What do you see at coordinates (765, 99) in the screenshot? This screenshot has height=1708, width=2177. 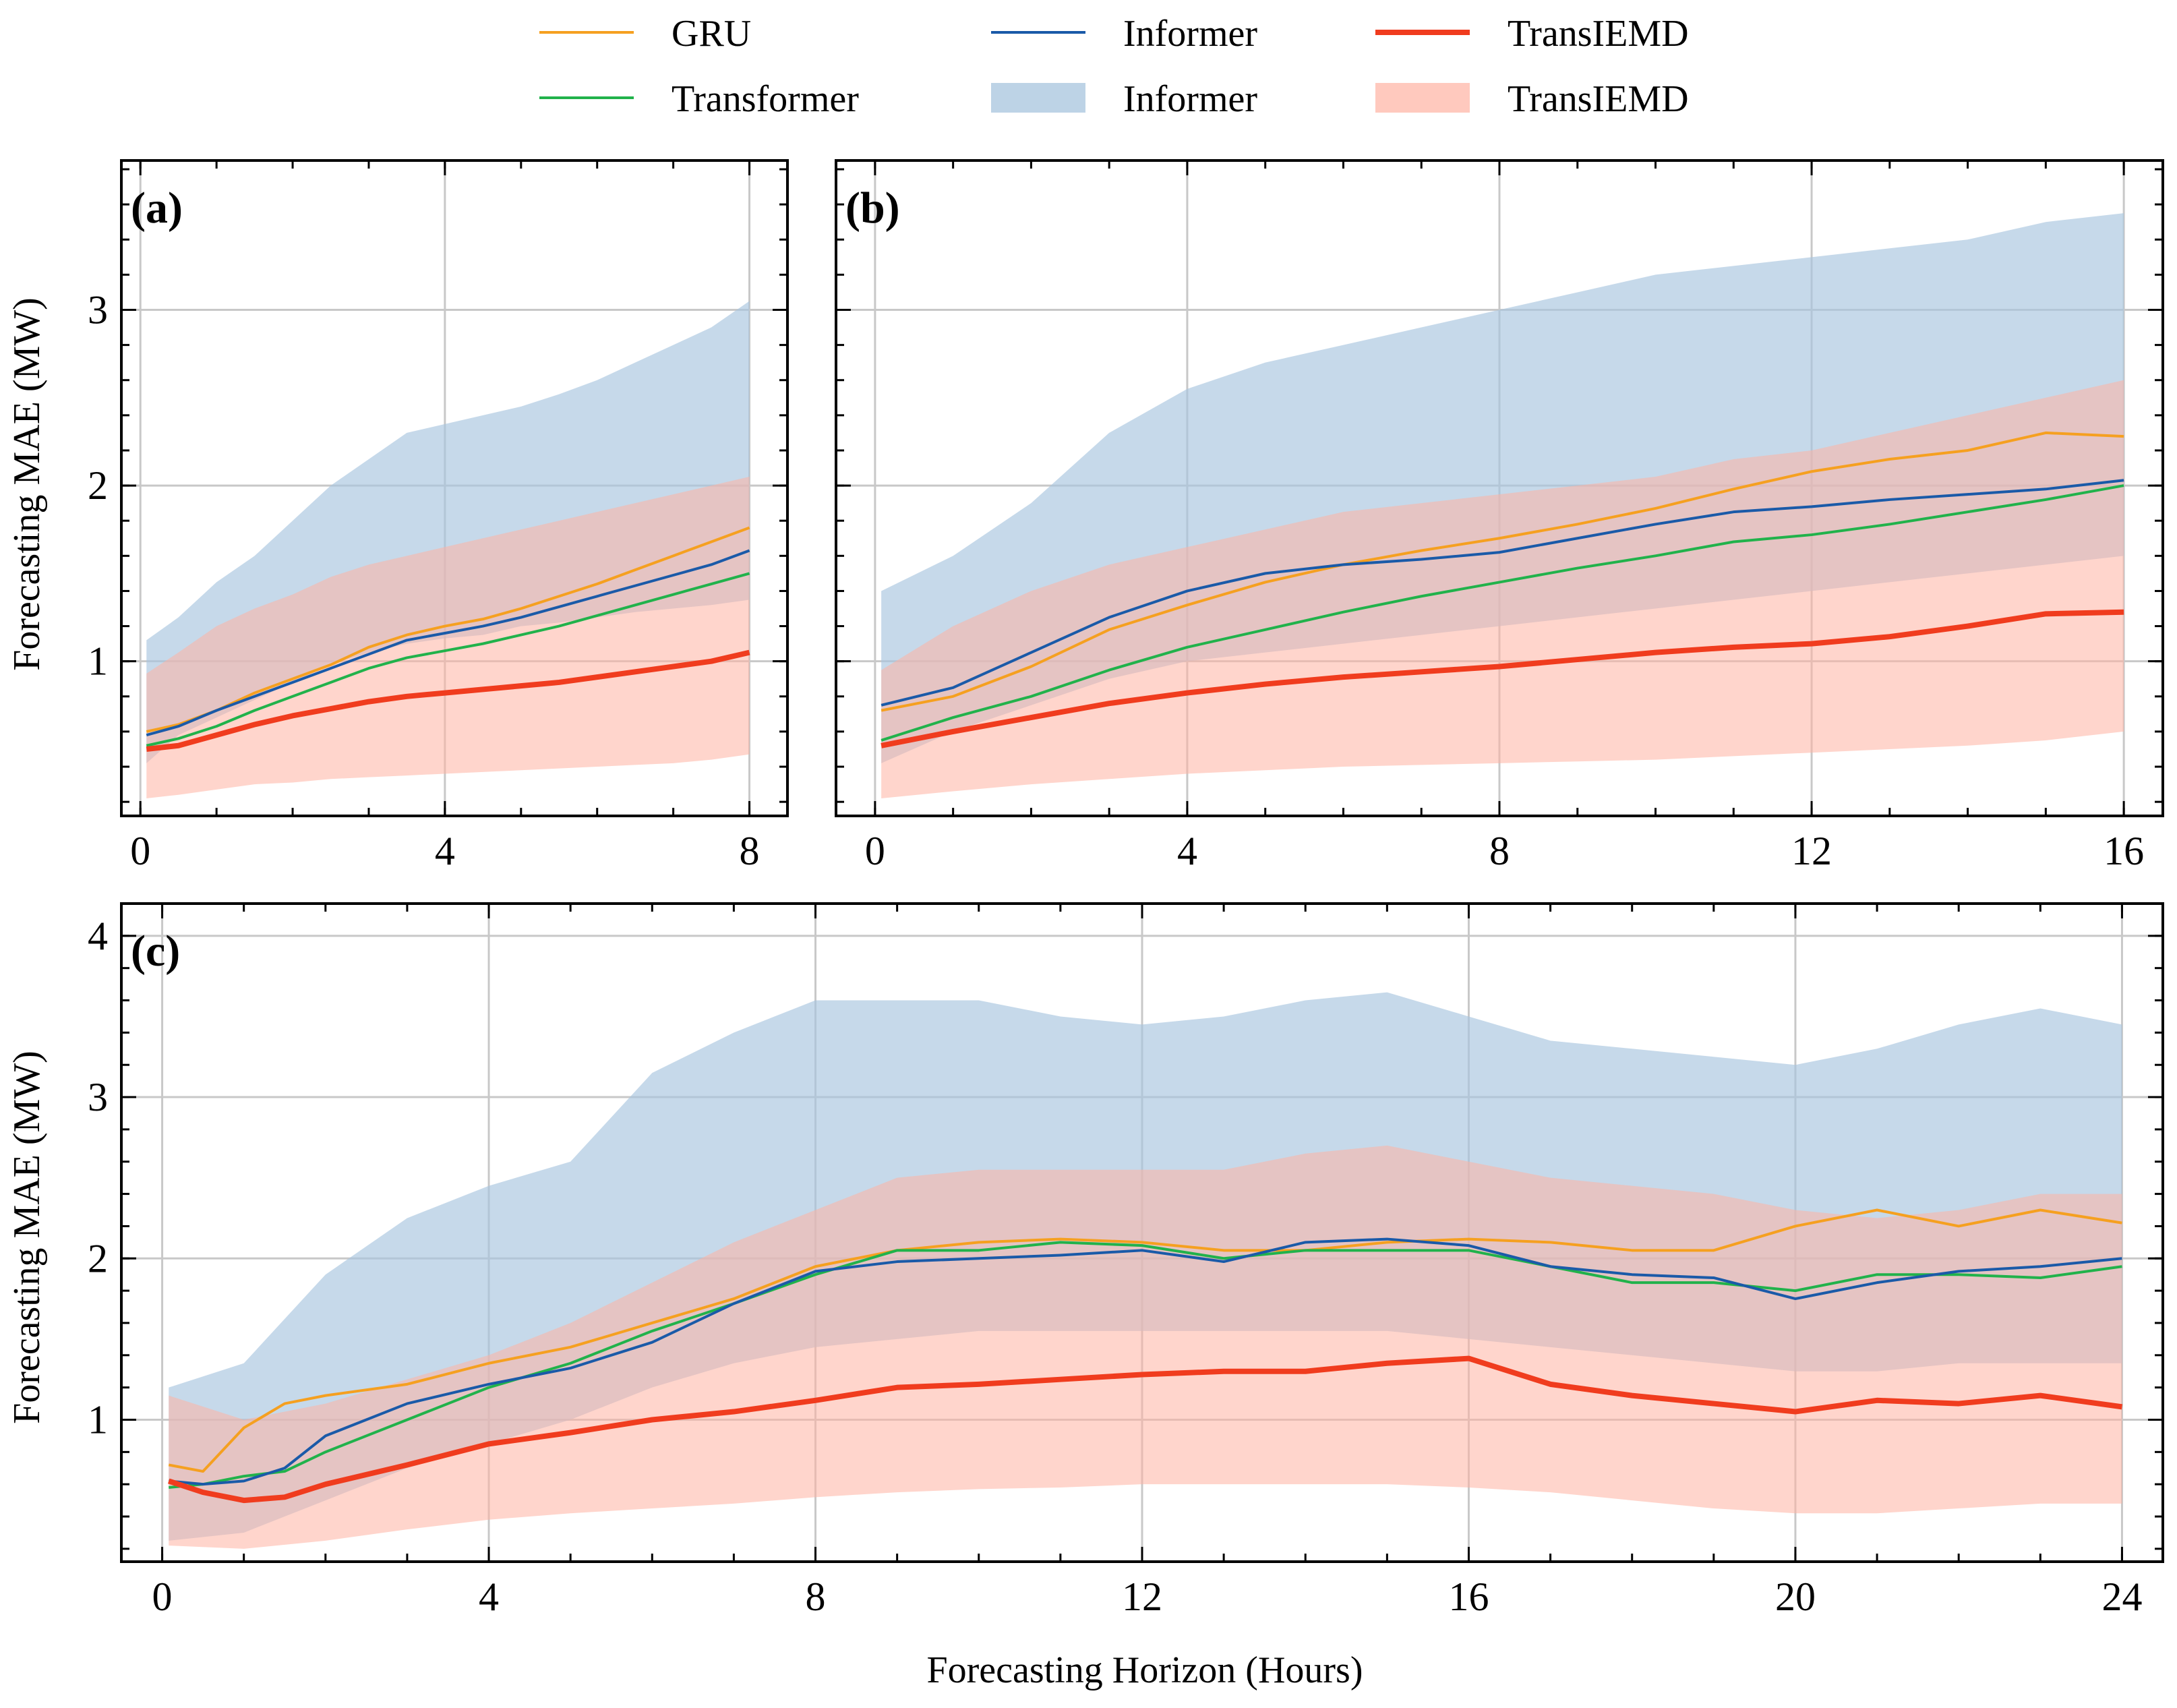 I see `legend-label: Transformer` at bounding box center [765, 99].